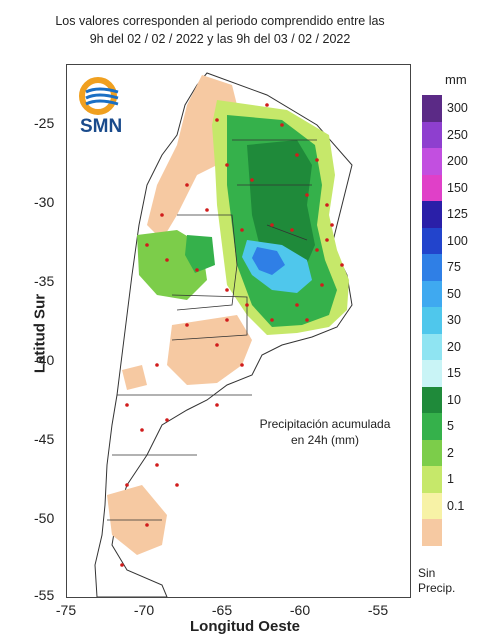  I want to click on legend-label: 10, so click(454, 399).